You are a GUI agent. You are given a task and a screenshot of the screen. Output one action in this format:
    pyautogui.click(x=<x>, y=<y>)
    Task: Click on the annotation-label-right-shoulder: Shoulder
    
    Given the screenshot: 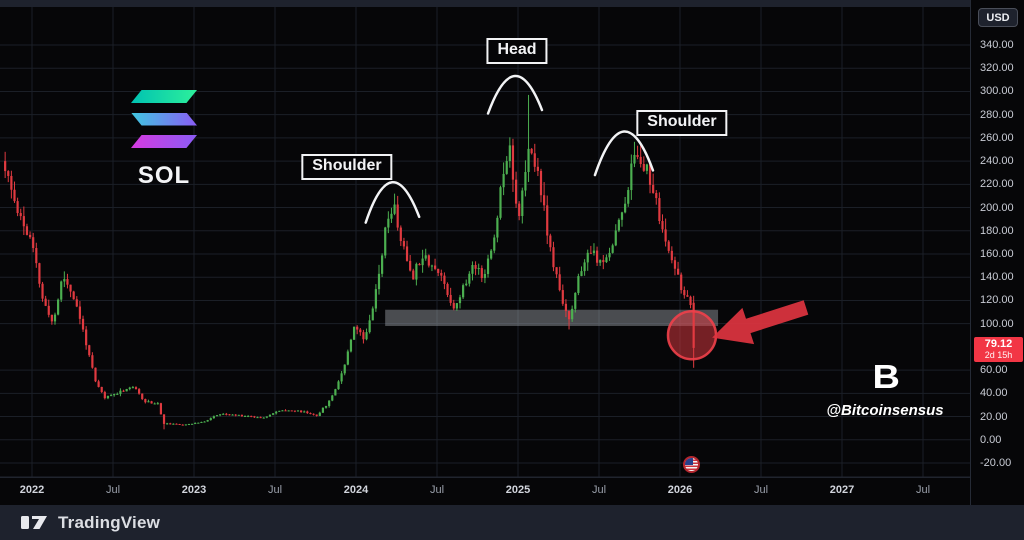 What is the action you would take?
    pyautogui.click(x=682, y=122)
    